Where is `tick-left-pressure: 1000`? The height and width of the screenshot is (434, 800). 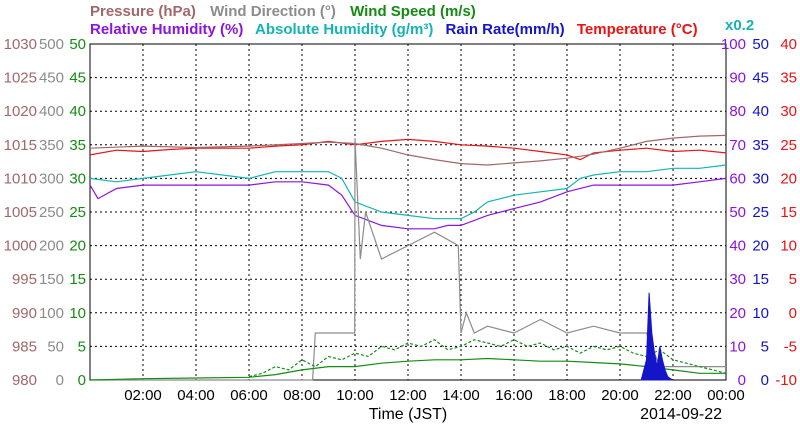 tick-left-pressure: 1000 is located at coordinates (20, 246).